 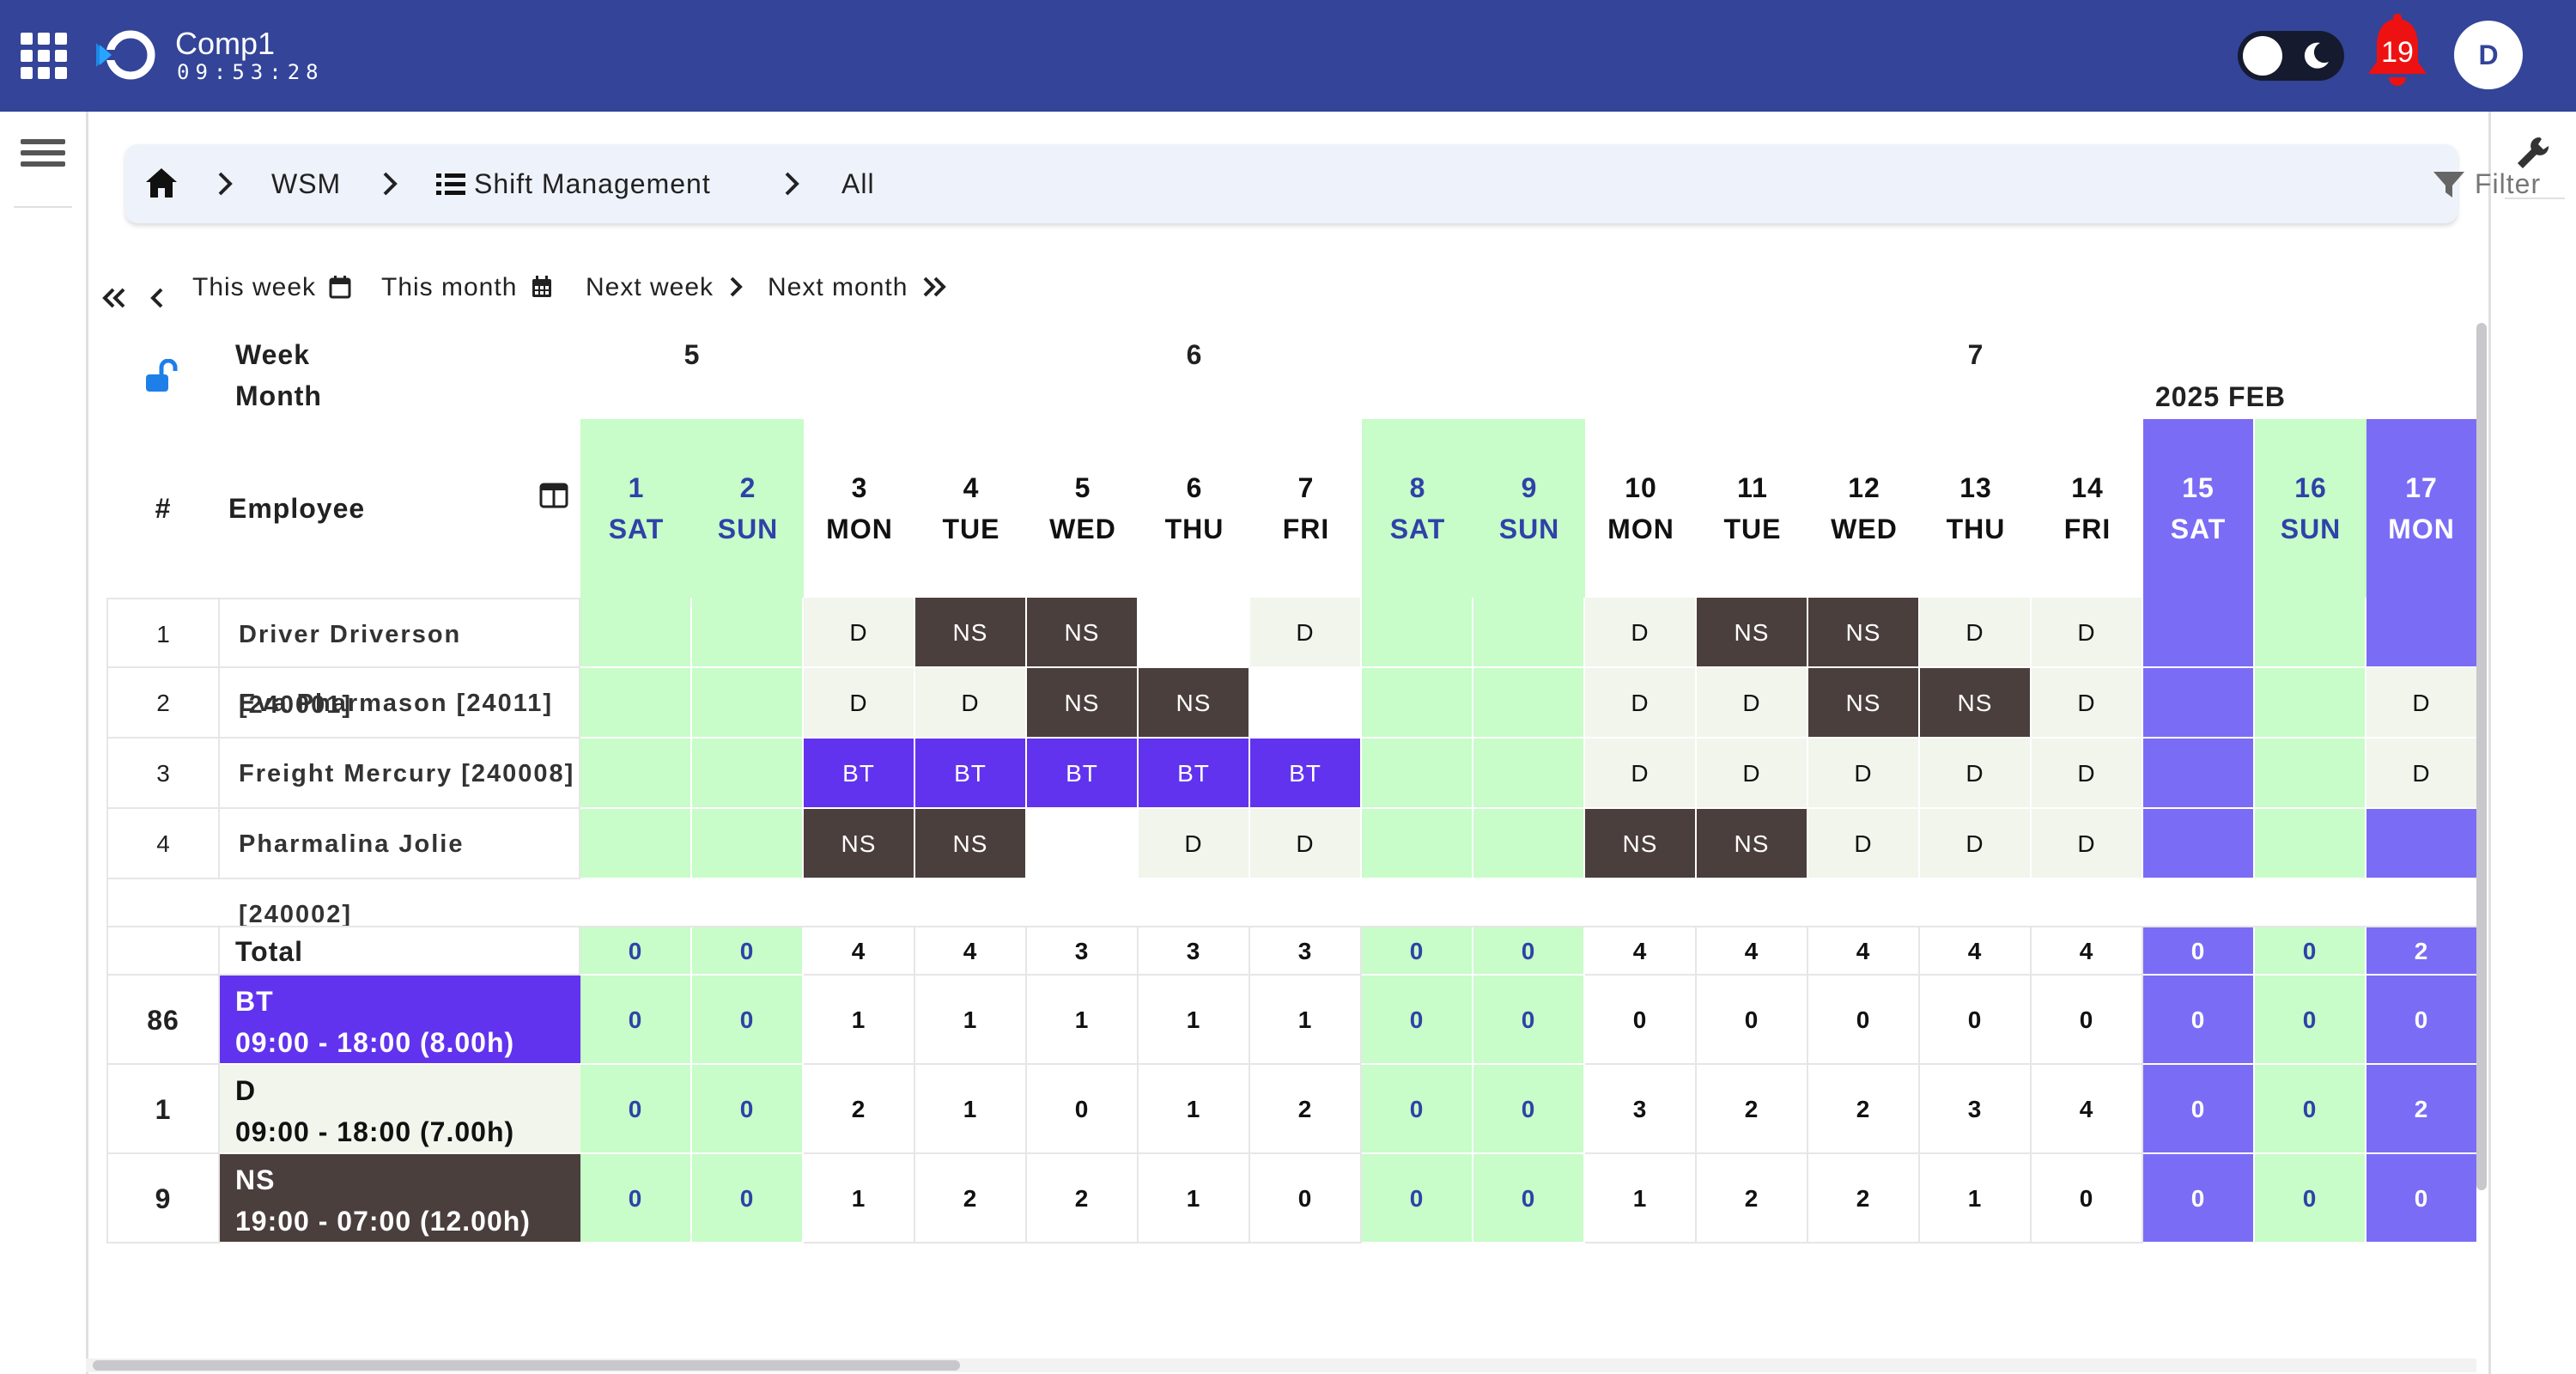 What do you see at coordinates (665, 287) in the screenshot?
I see `next-week-button: Next week` at bounding box center [665, 287].